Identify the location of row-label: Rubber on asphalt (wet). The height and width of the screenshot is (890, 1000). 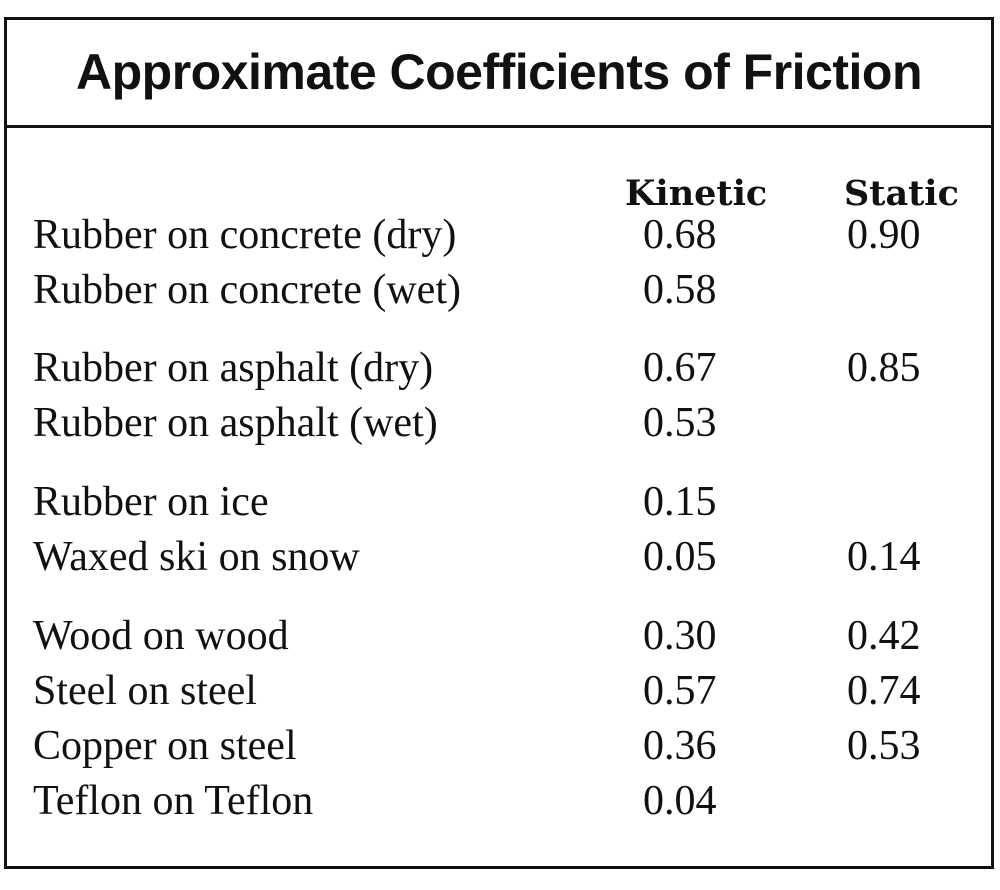
(235, 423).